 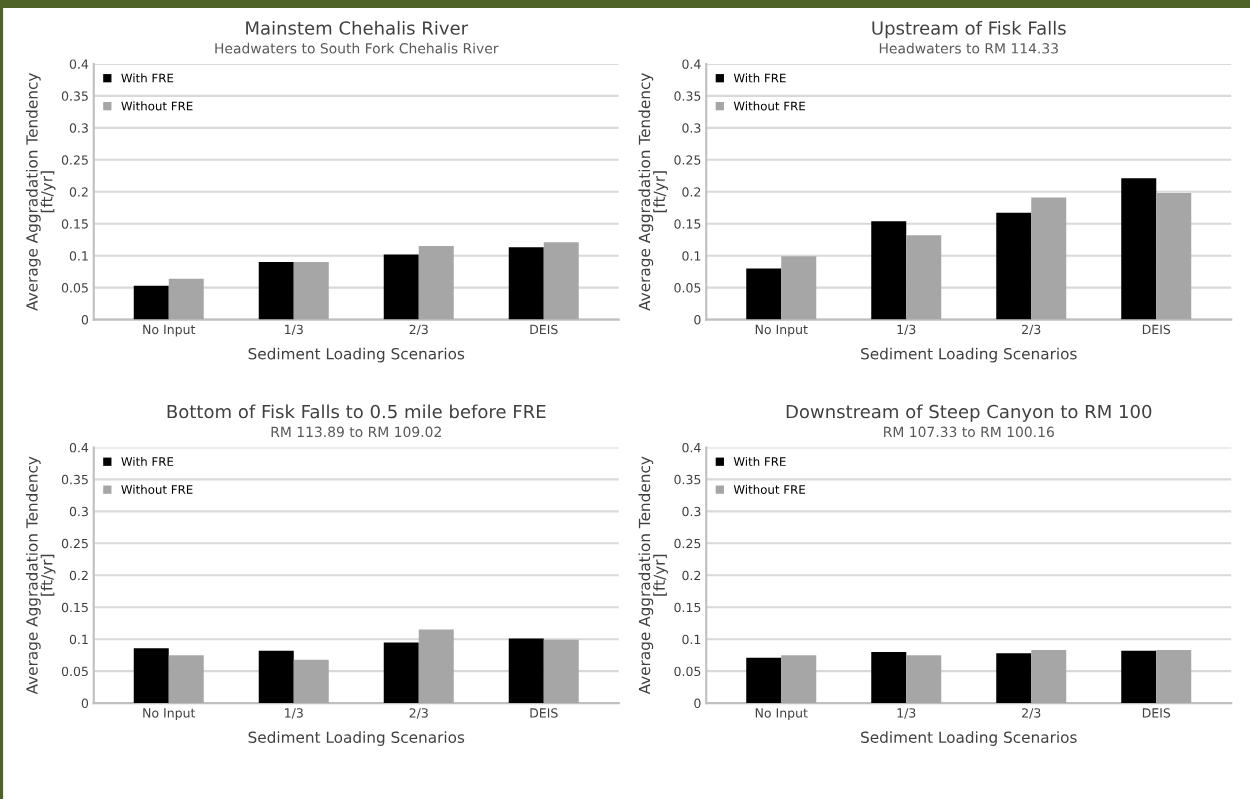 What do you see at coordinates (969, 432) in the screenshot?
I see `chart-subtitle: RM 107.33 to RM 100.16` at bounding box center [969, 432].